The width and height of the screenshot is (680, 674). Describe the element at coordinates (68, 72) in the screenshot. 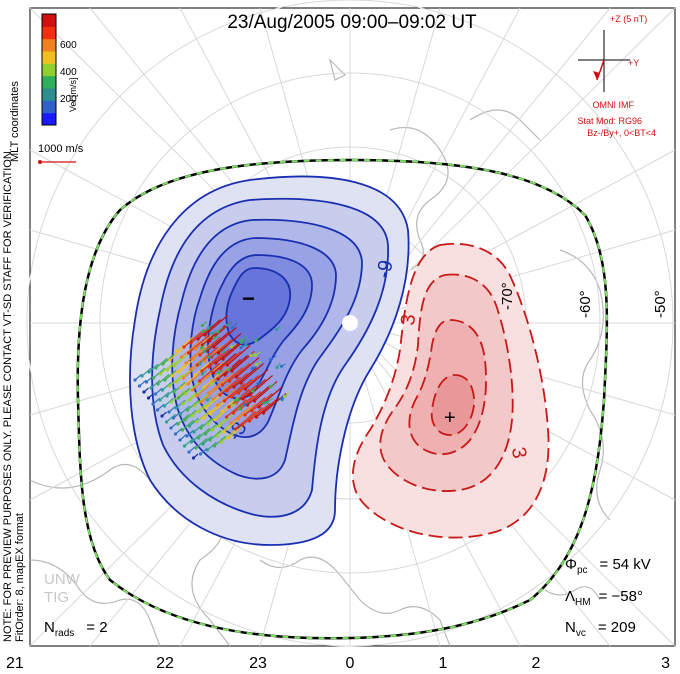

I see `colorbar-tick: 400` at that location.